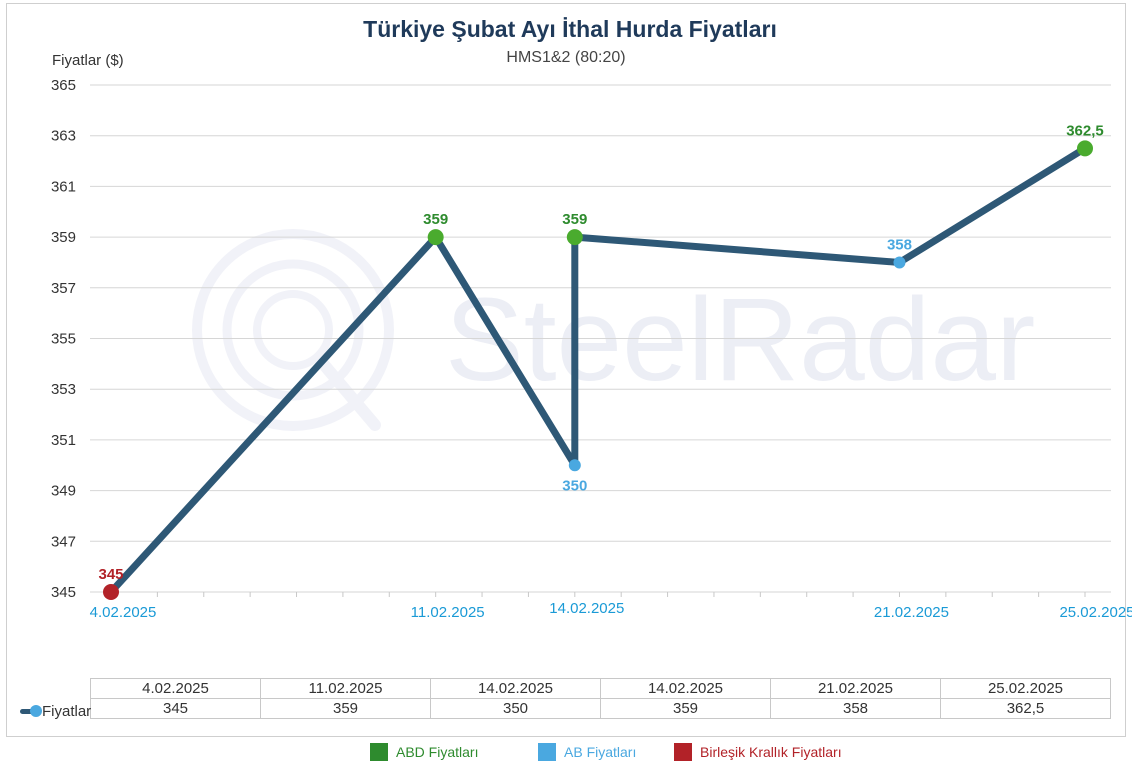 The height and width of the screenshot is (770, 1132). What do you see at coordinates (31, 710) in the screenshot?
I see `series-key-line-icon` at bounding box center [31, 710].